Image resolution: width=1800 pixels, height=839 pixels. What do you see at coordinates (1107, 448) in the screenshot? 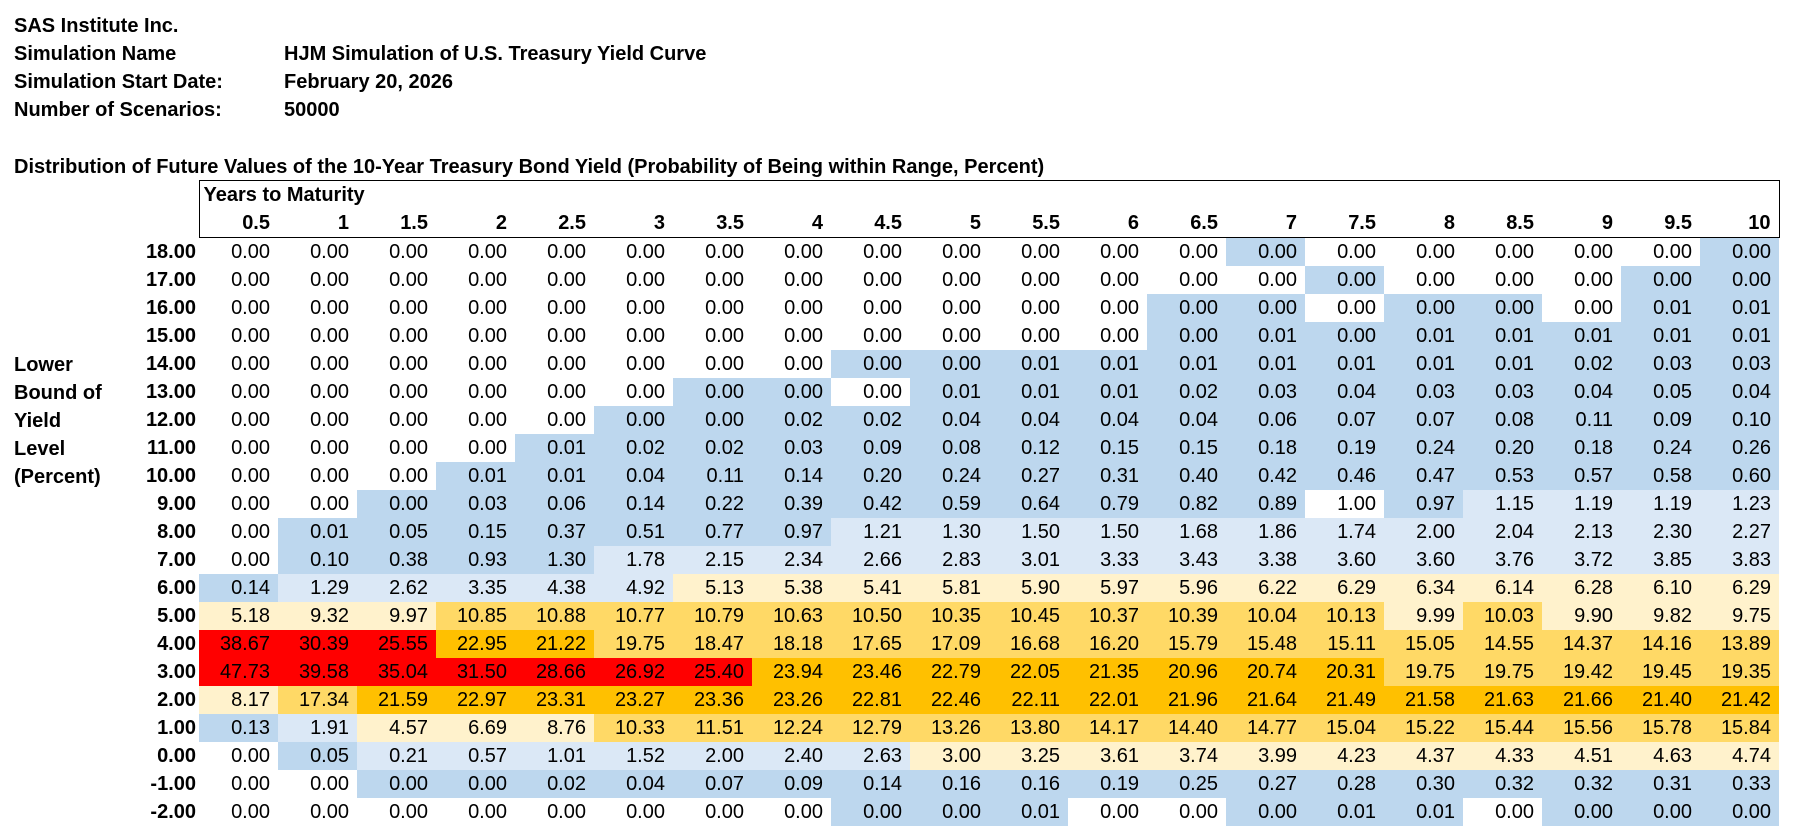
I see `table-cell: 0.15` at bounding box center [1107, 448].